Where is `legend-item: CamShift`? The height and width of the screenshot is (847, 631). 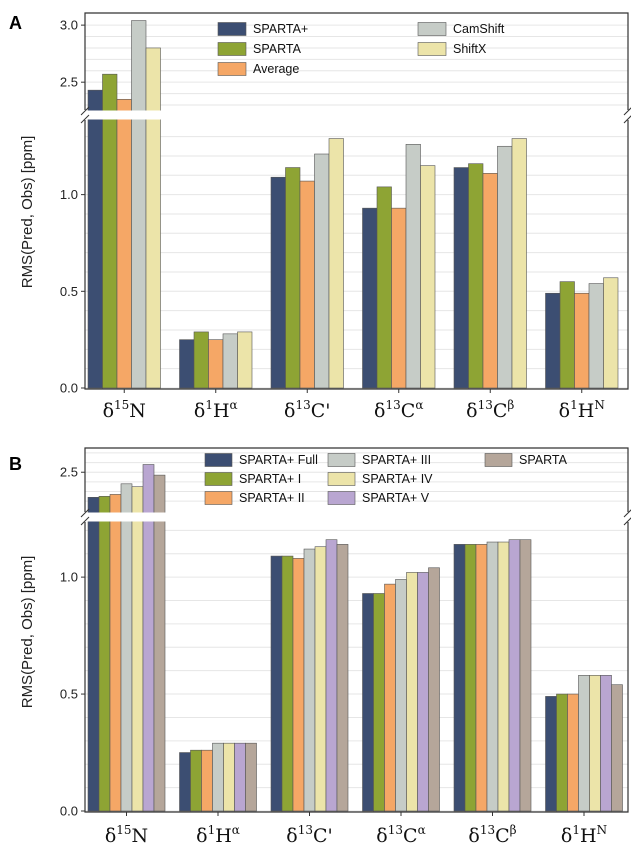
legend-item: CamShift is located at coordinates (461, 29).